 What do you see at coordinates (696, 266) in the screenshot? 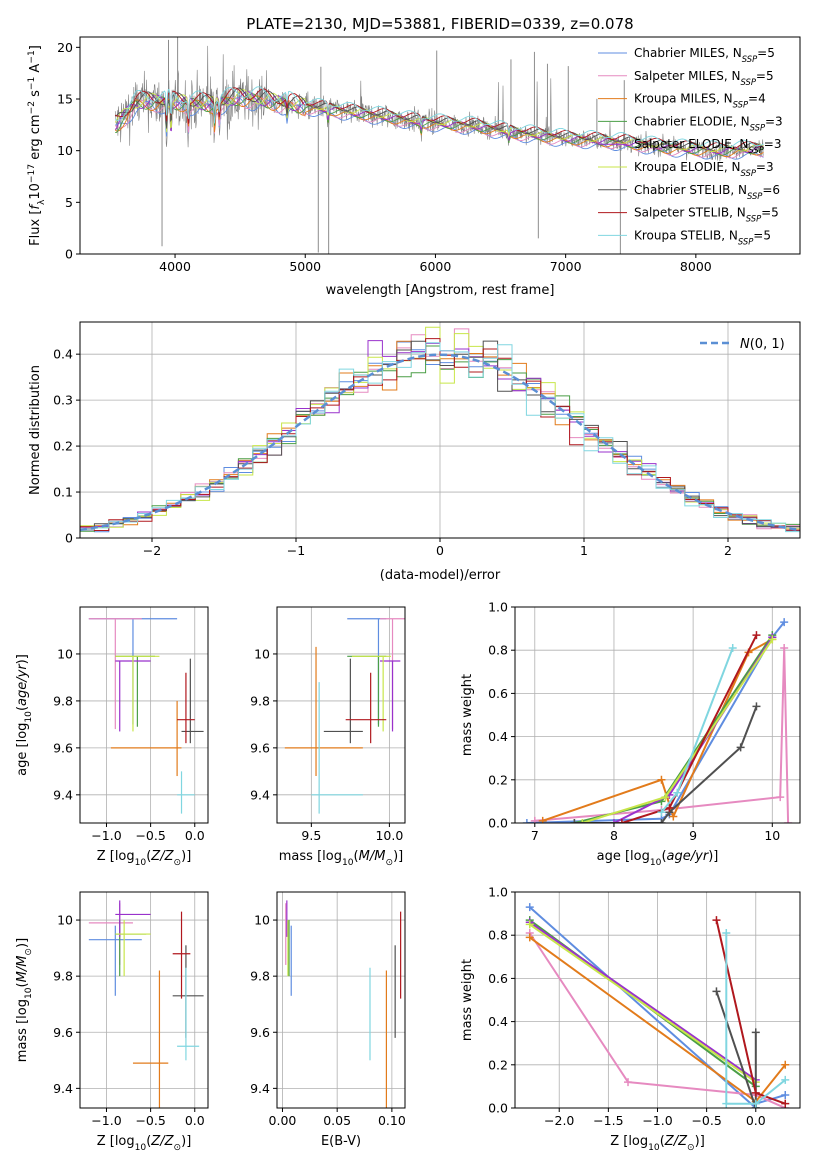
I see `x-tick-label: 8000` at bounding box center [696, 266].